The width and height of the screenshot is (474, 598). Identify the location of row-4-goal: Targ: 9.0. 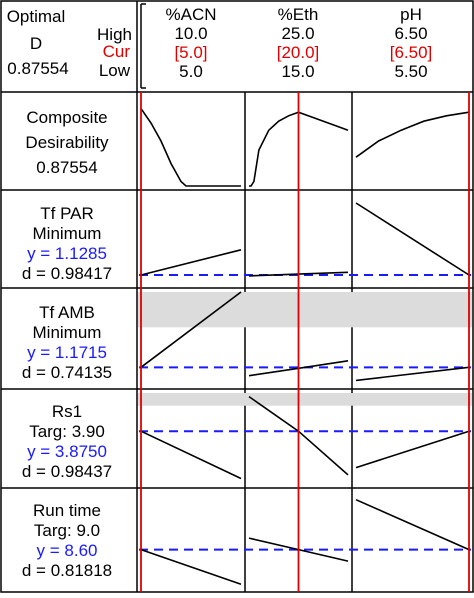
(67, 530).